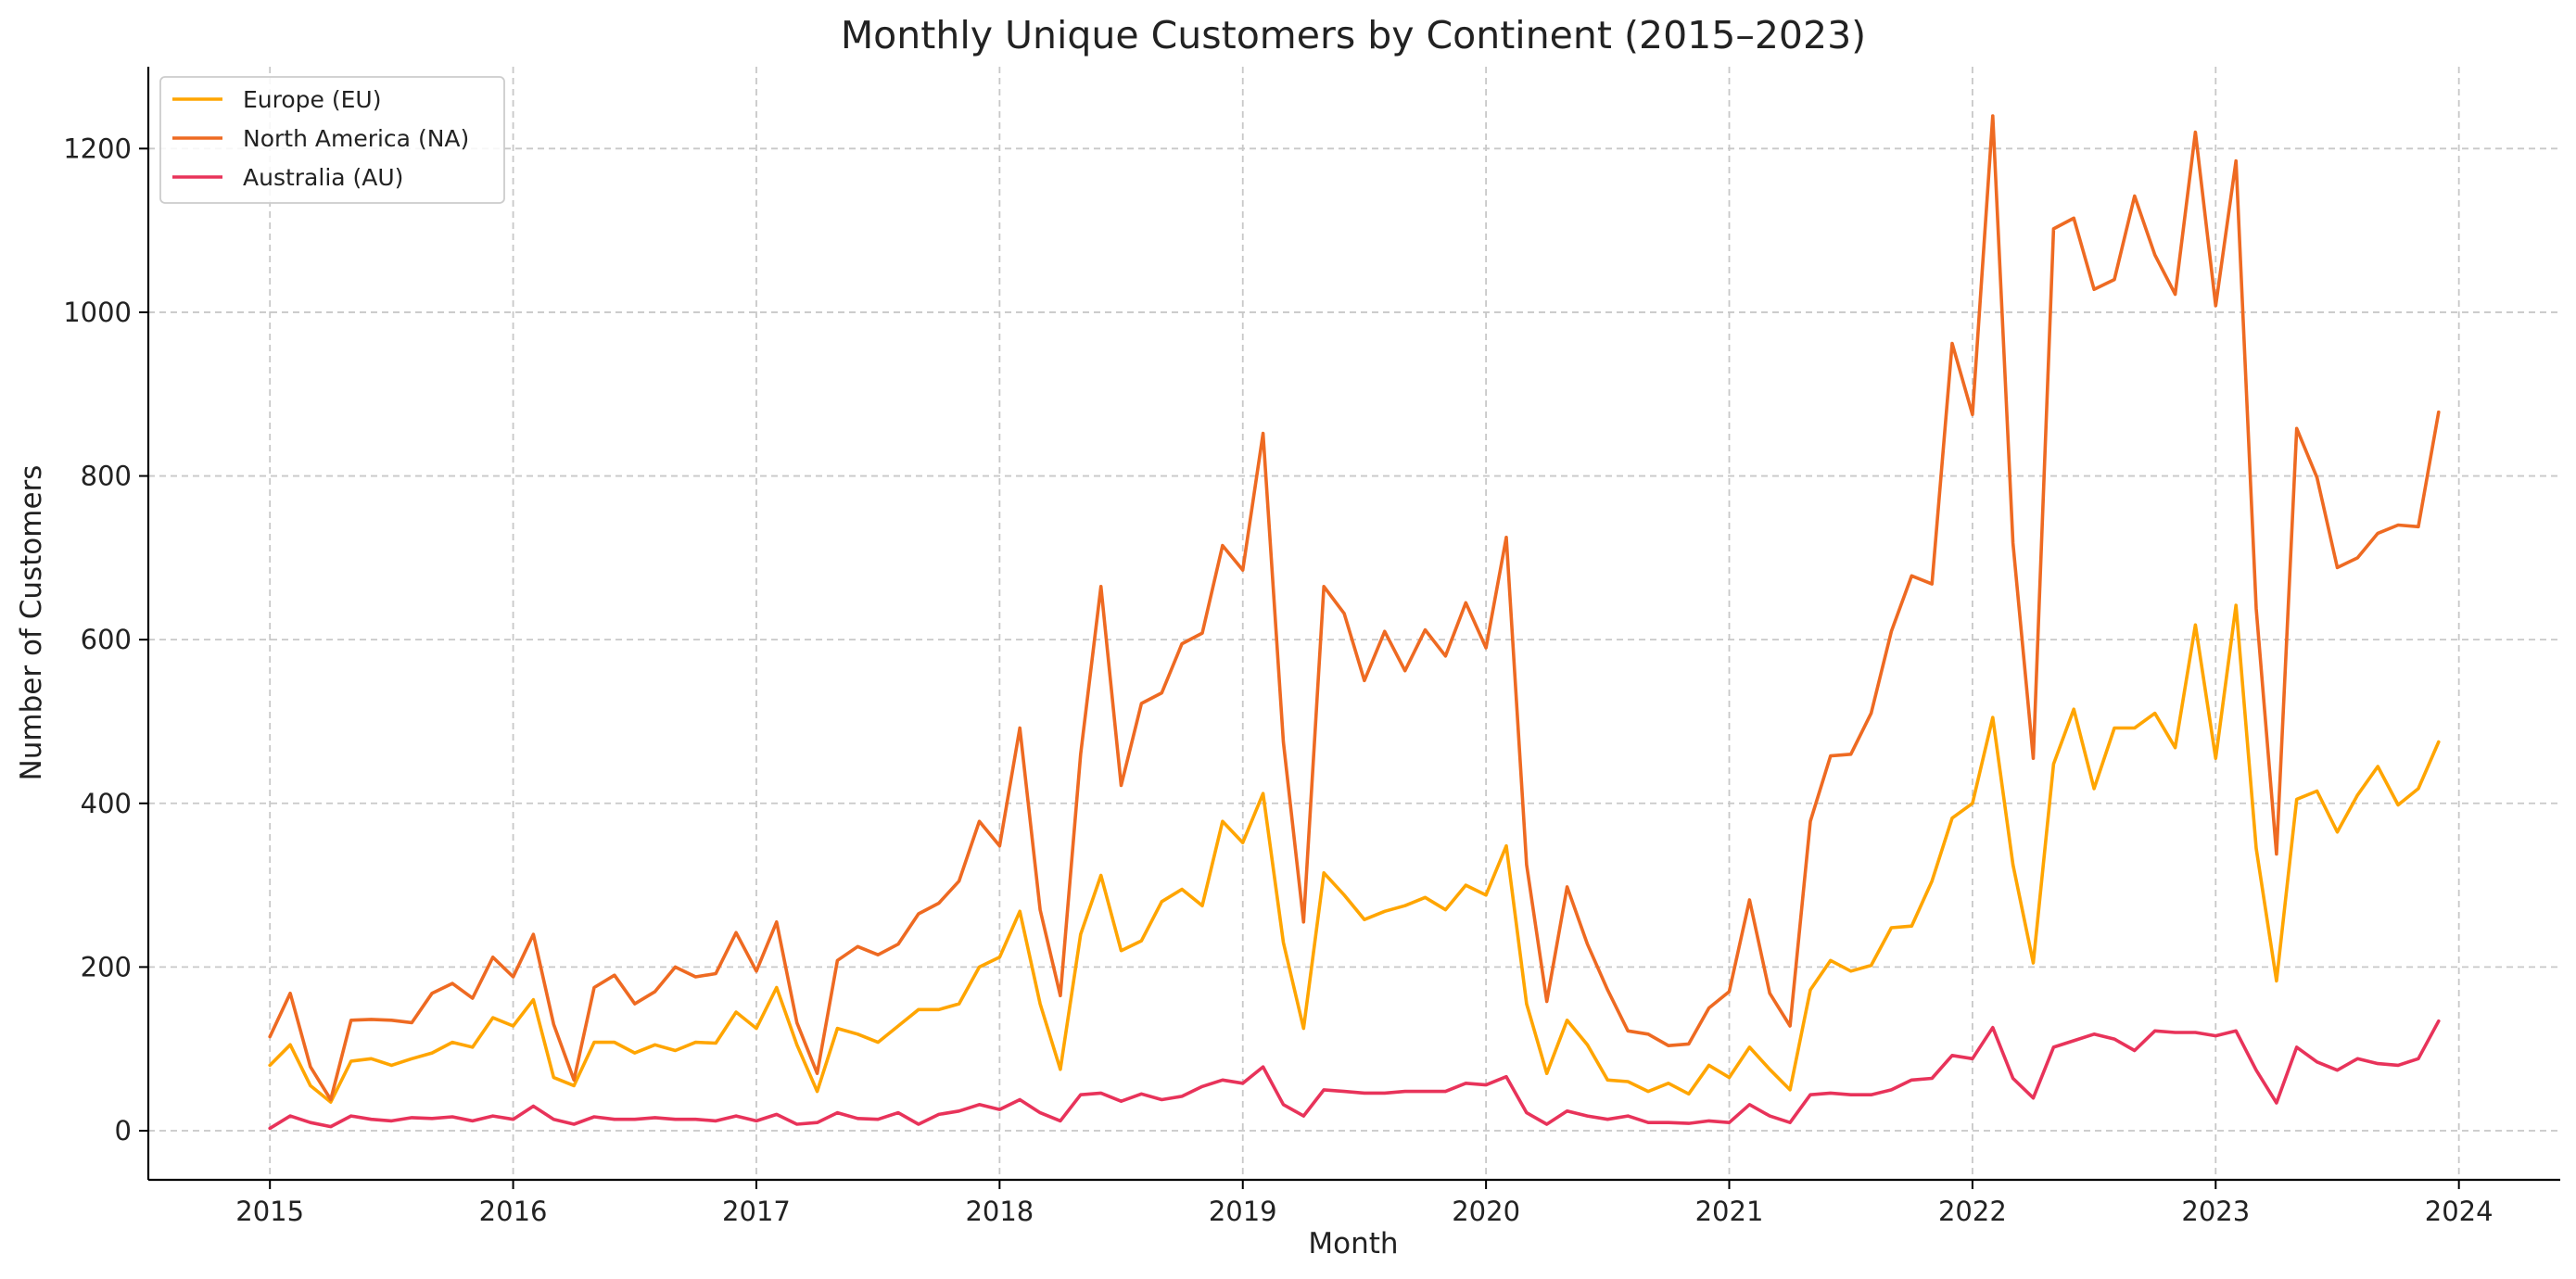 The image size is (2576, 1279). What do you see at coordinates (312, 99) in the screenshot?
I see `legend-label-eu: Europe (EU)` at bounding box center [312, 99].